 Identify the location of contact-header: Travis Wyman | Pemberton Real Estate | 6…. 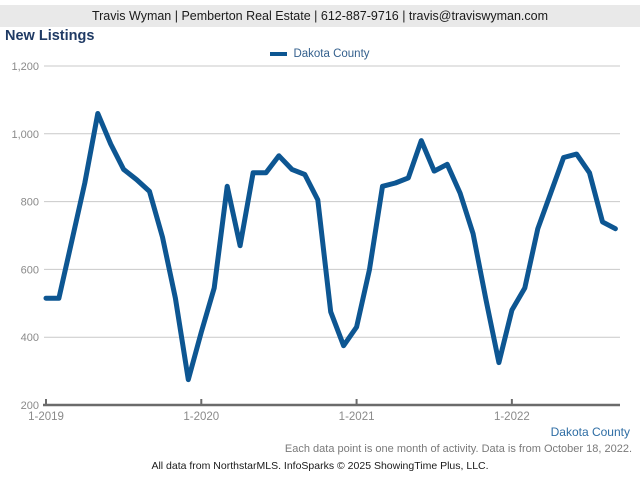
(320, 16).